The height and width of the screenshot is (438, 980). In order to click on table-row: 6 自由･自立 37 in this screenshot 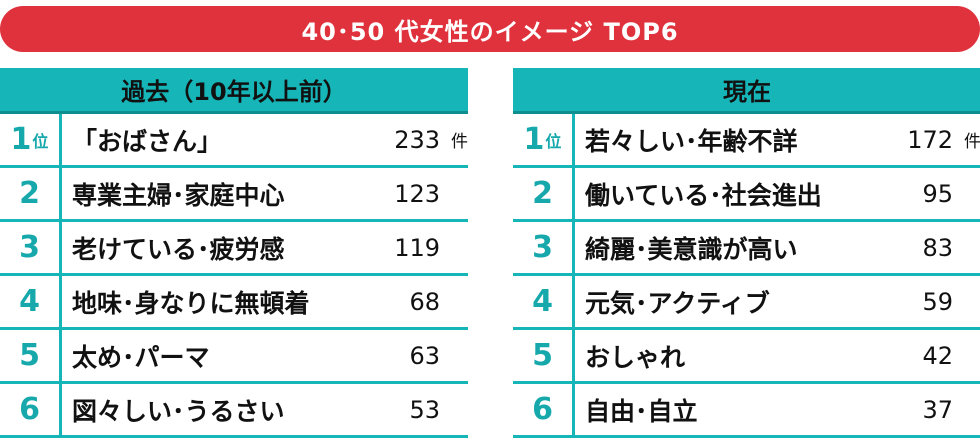, I will do `click(746, 411)`.